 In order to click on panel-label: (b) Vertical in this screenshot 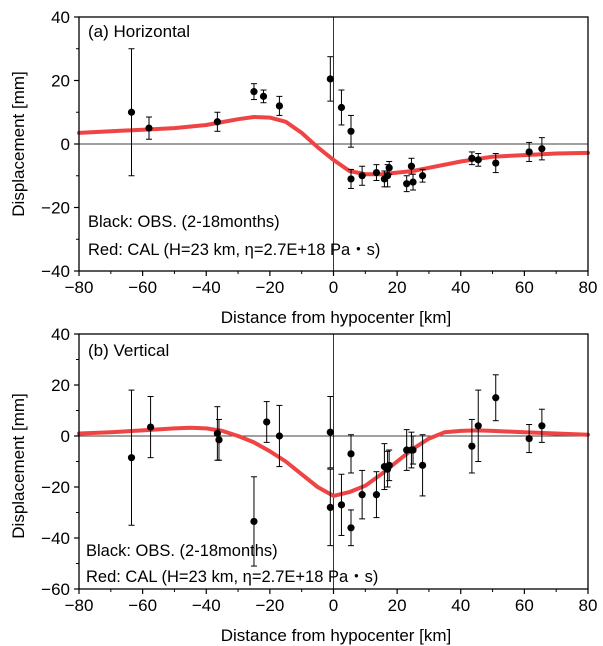, I will do `click(128, 350)`.